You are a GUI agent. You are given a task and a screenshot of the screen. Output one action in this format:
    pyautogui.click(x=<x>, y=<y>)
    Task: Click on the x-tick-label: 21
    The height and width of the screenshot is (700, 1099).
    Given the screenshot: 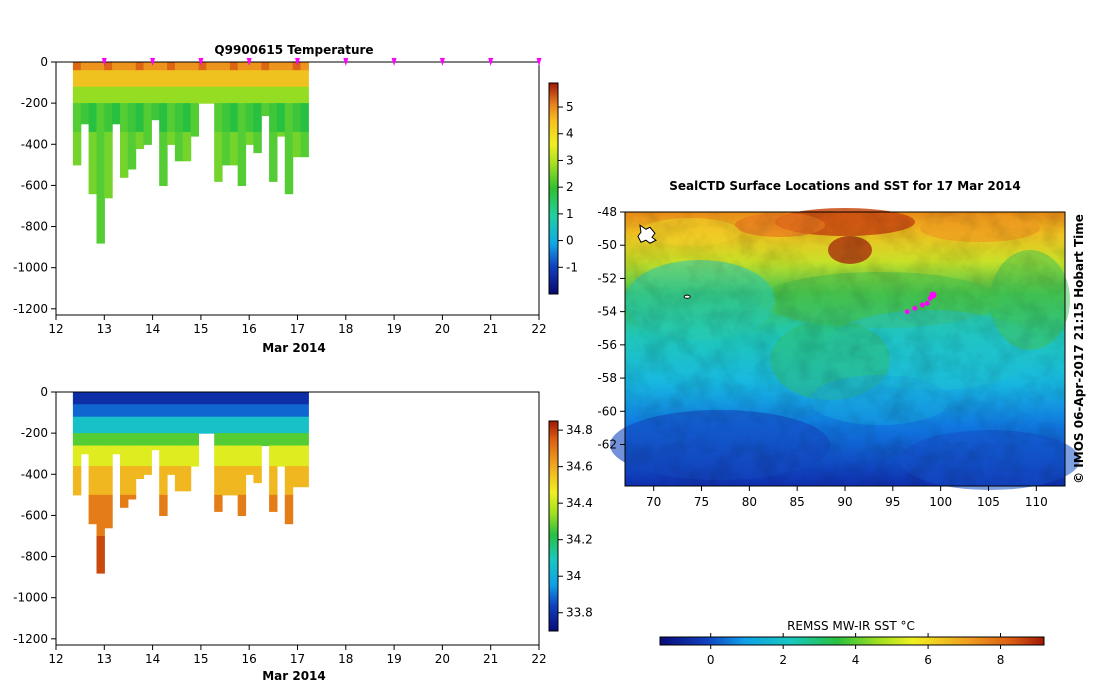 What is the action you would take?
    pyautogui.click(x=490, y=659)
    